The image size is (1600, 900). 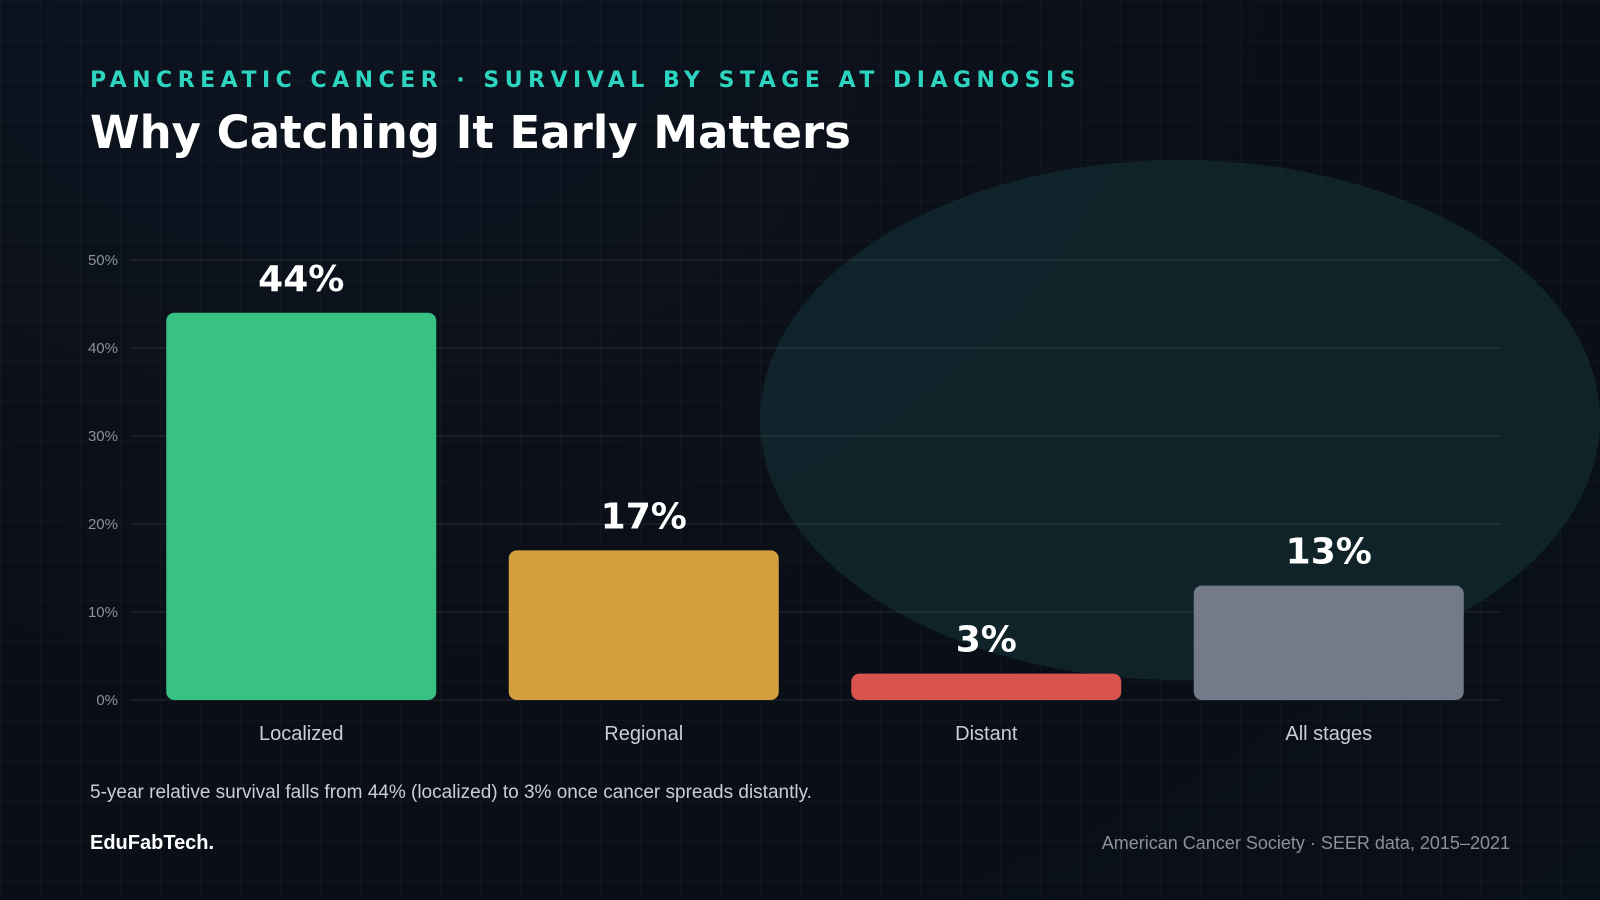 I want to click on x-tick-label: Distant, so click(x=986, y=734).